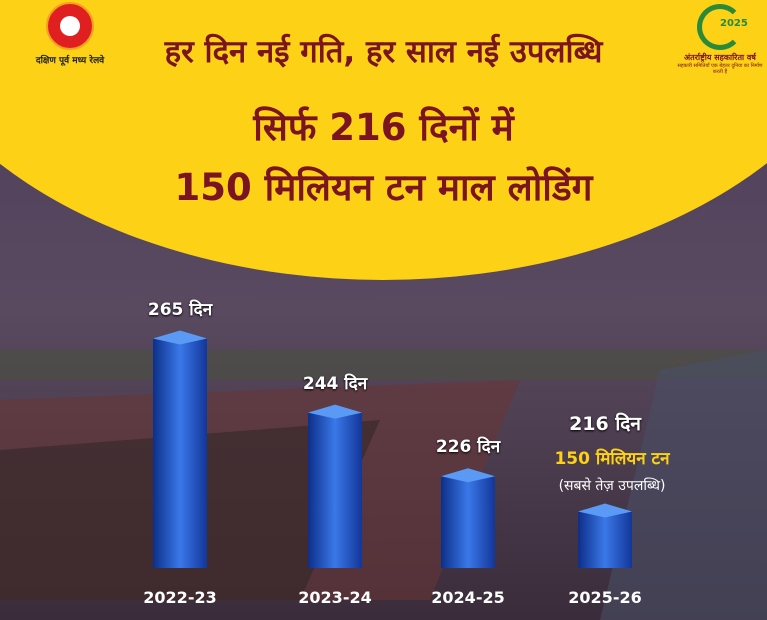 The width and height of the screenshot is (767, 620). Describe the element at coordinates (468, 447) in the screenshot. I see `data-label: 226 दिन` at that location.